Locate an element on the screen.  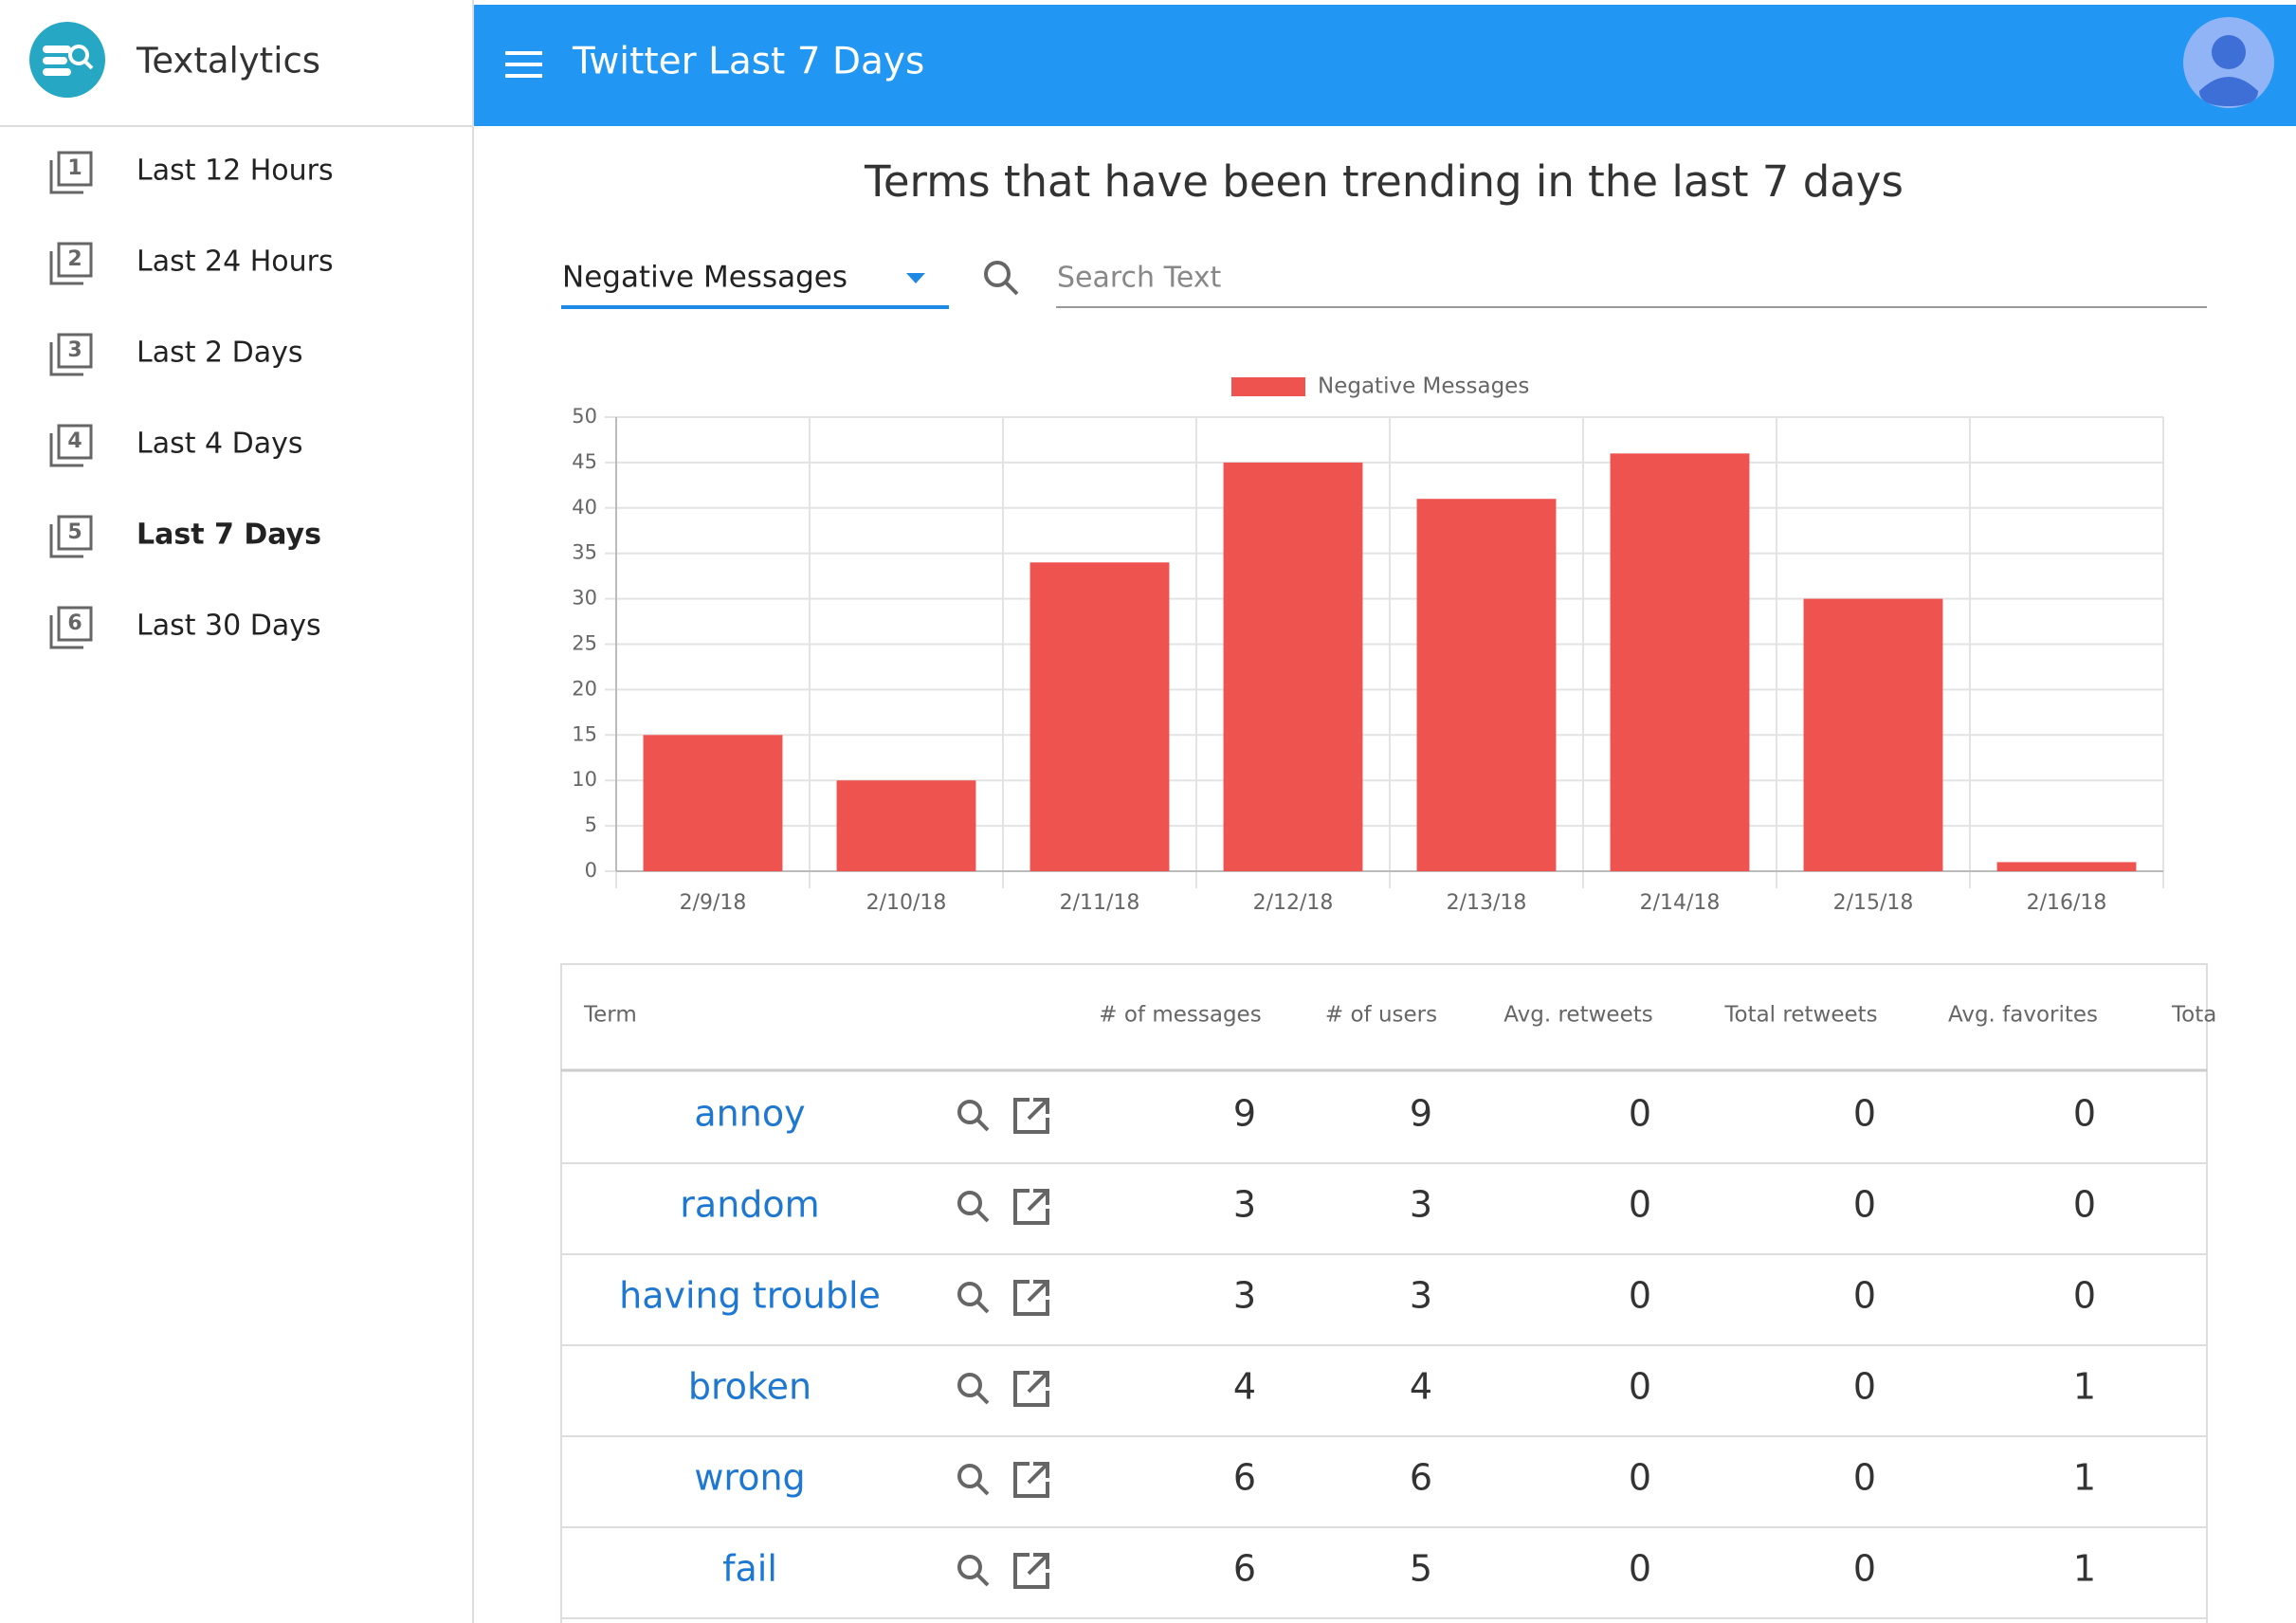
x-tick-label: 2/16/18 is located at coordinates (2067, 903).